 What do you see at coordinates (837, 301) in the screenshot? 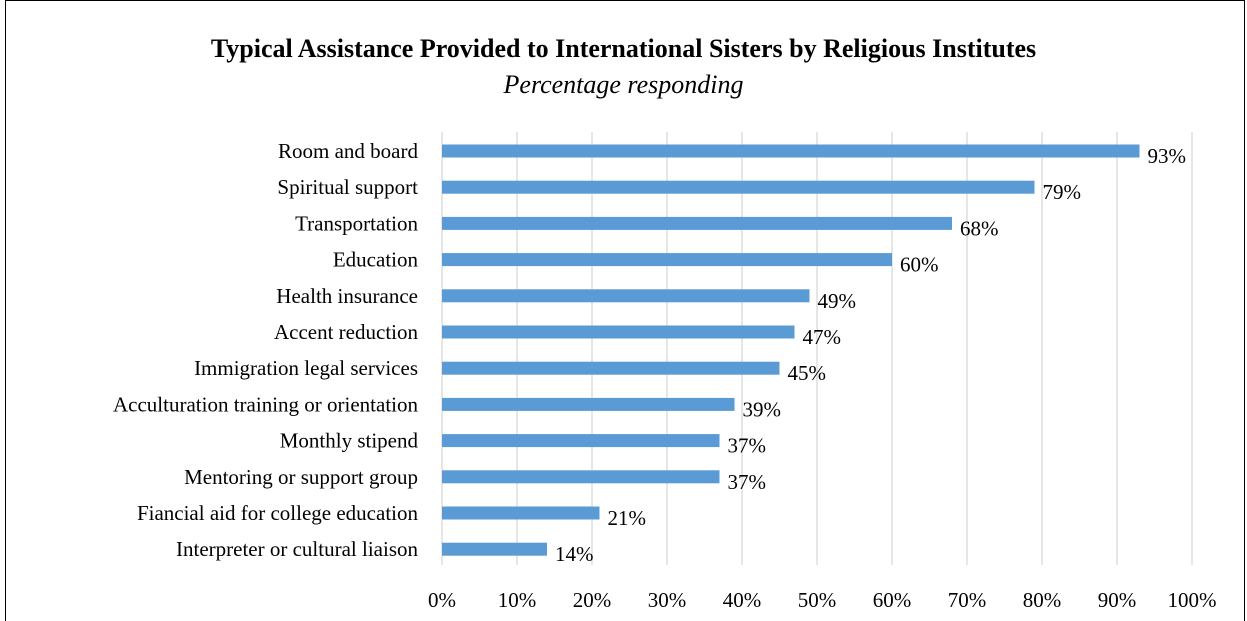
I see `data-label: 49%` at bounding box center [837, 301].